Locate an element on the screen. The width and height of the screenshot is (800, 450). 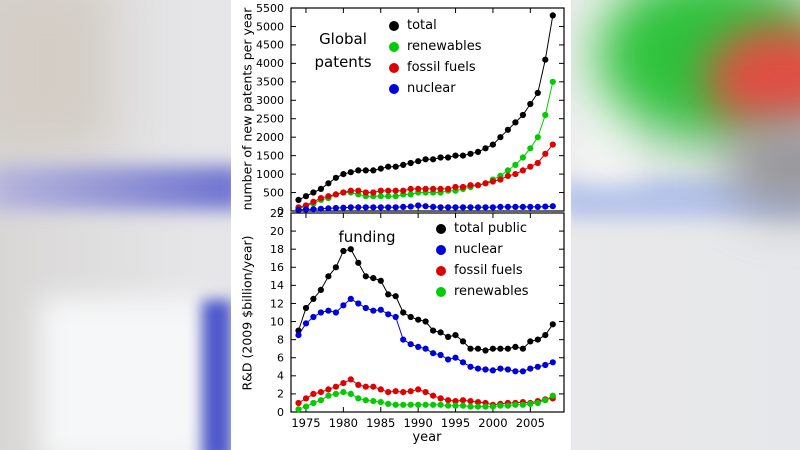
x-tick-label: 1980 is located at coordinates (343, 423).